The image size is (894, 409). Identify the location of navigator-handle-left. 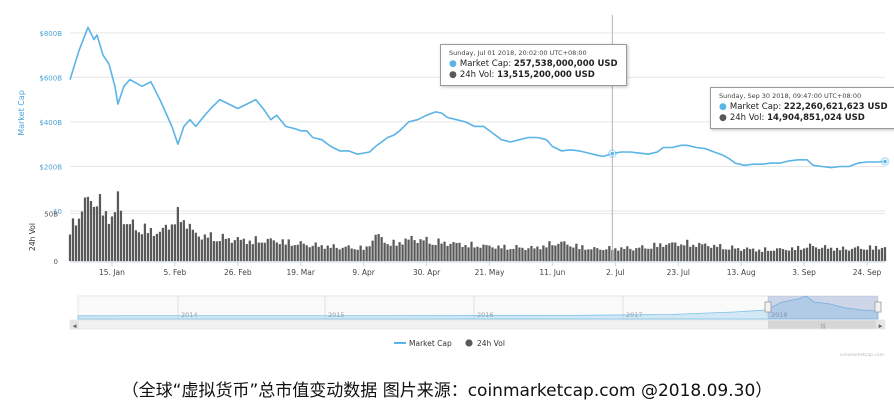
(768, 307).